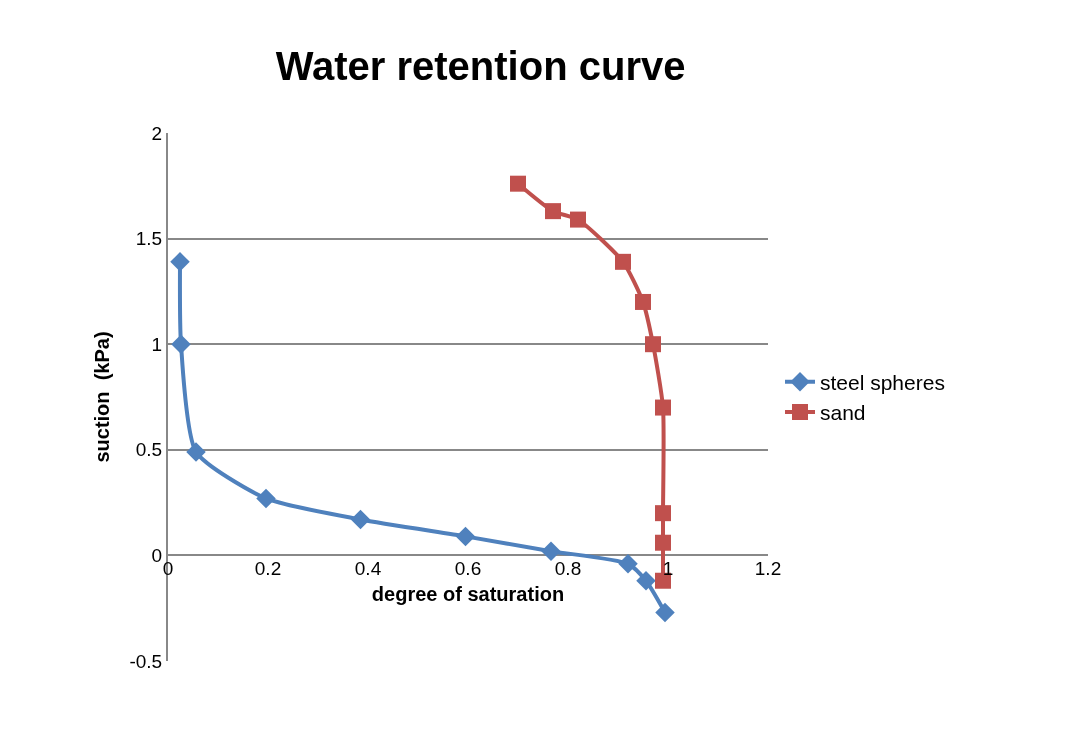 The image size is (1068, 735). Describe the element at coordinates (468, 569) in the screenshot. I see `x-tick-label: 0.6` at that location.